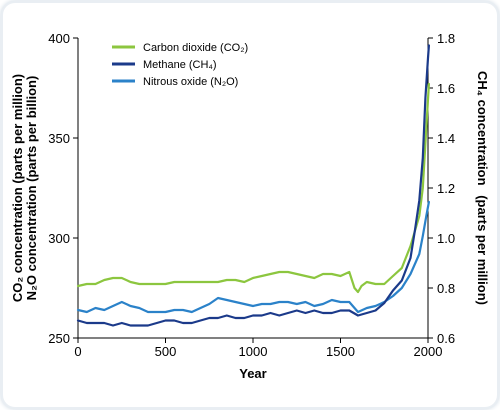  Describe the element at coordinates (446, 38) in the screenshot. I see `y-right-tick-label: 1.8` at that location.